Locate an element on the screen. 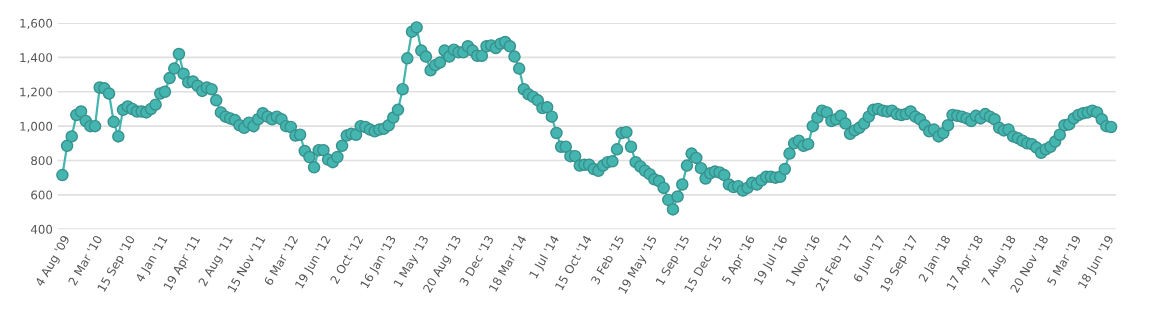 Image resolution: width=1155 pixels, height=335 pixels. y-tick-label: 1,000 is located at coordinates (36, 126).